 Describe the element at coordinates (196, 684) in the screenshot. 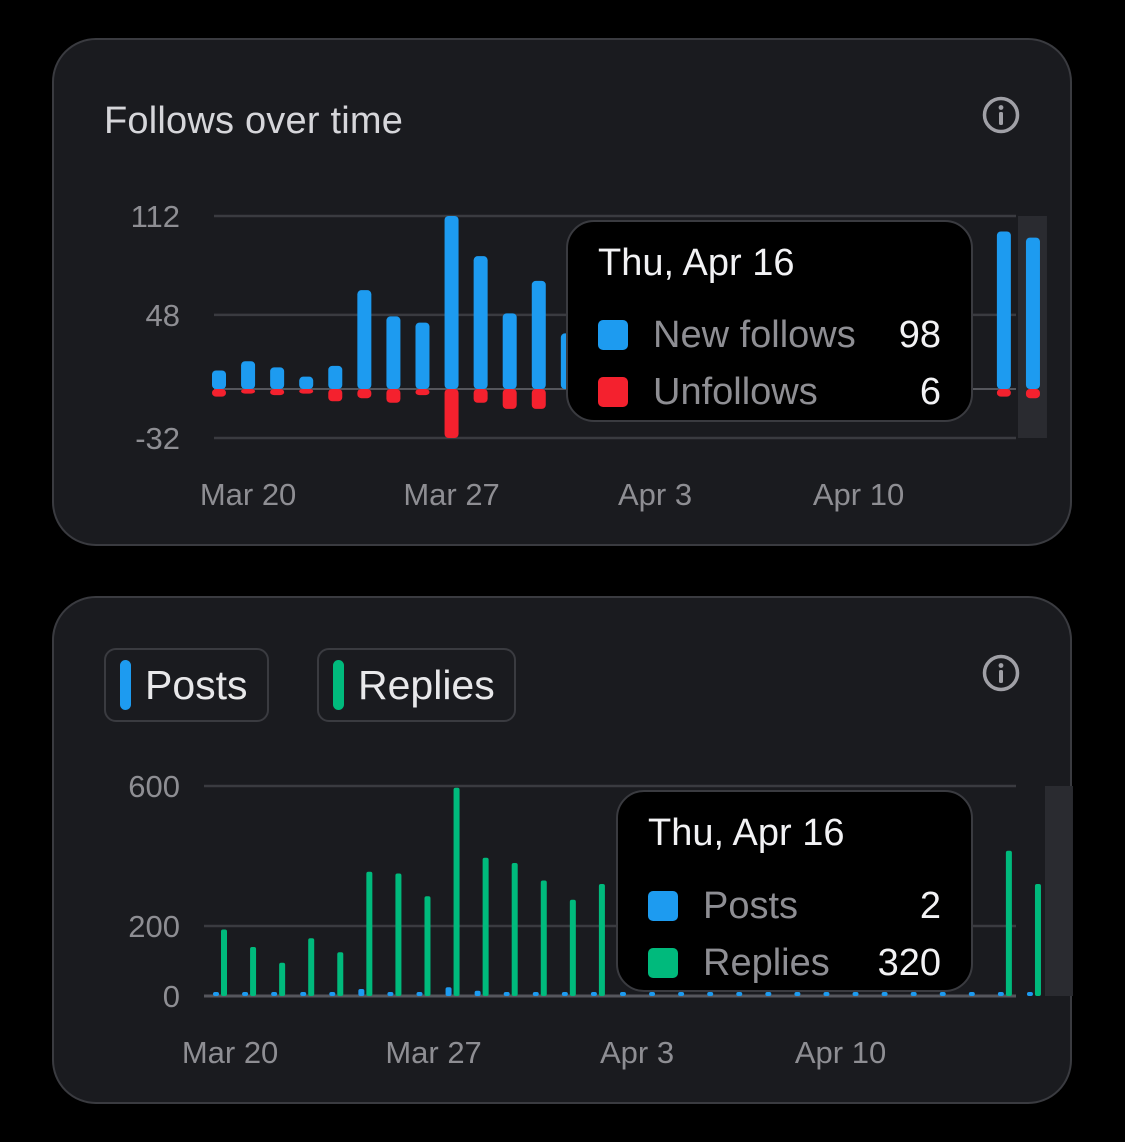

I see `legend-posts-label: Posts` at that location.